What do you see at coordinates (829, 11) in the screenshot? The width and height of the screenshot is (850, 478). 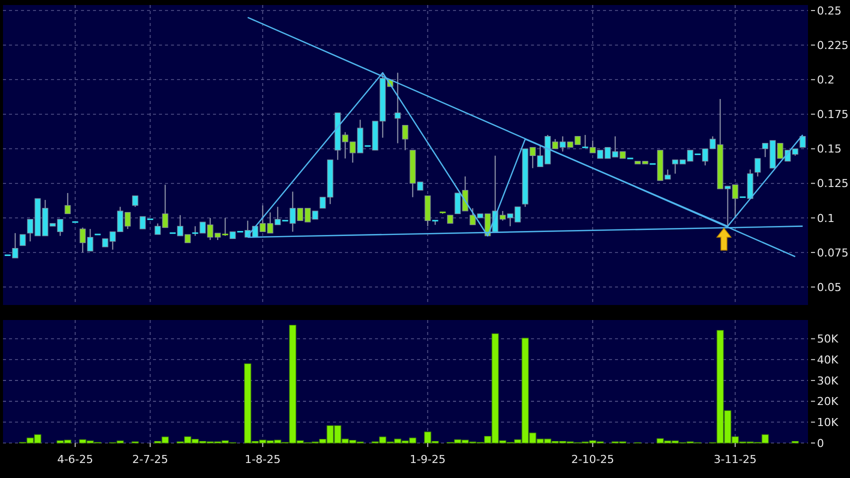 I see `y-tick-label: 0.25` at bounding box center [829, 11].